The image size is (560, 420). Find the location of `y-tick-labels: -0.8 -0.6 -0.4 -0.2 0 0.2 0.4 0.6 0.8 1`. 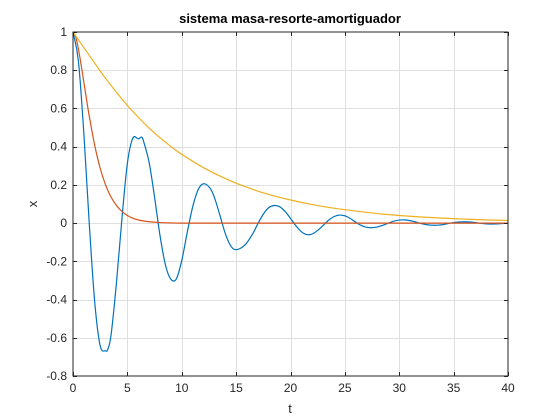

y-tick-labels: -0.8 -0.6 -0.4 -0.2 0 0.2 0.4 0.6 0.8 1 is located at coordinates (56, 204).